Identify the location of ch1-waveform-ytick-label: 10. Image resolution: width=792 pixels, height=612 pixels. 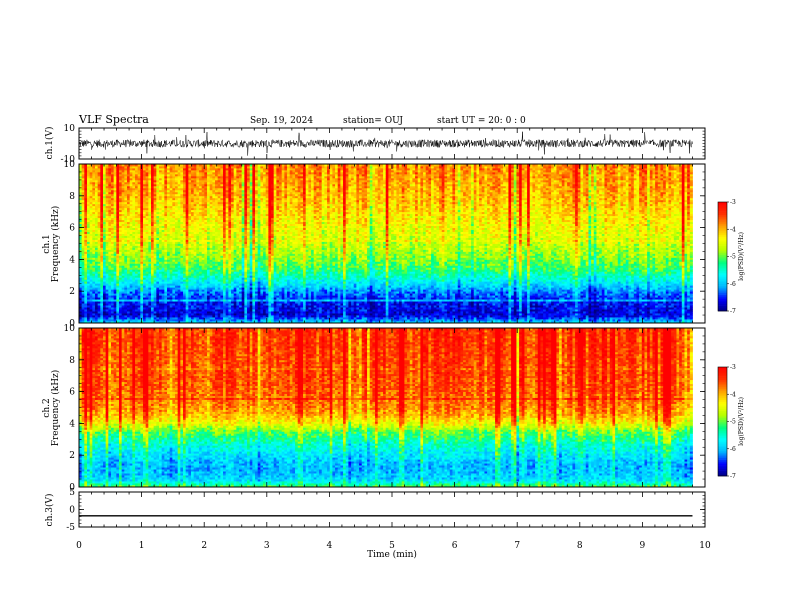
(70, 129).